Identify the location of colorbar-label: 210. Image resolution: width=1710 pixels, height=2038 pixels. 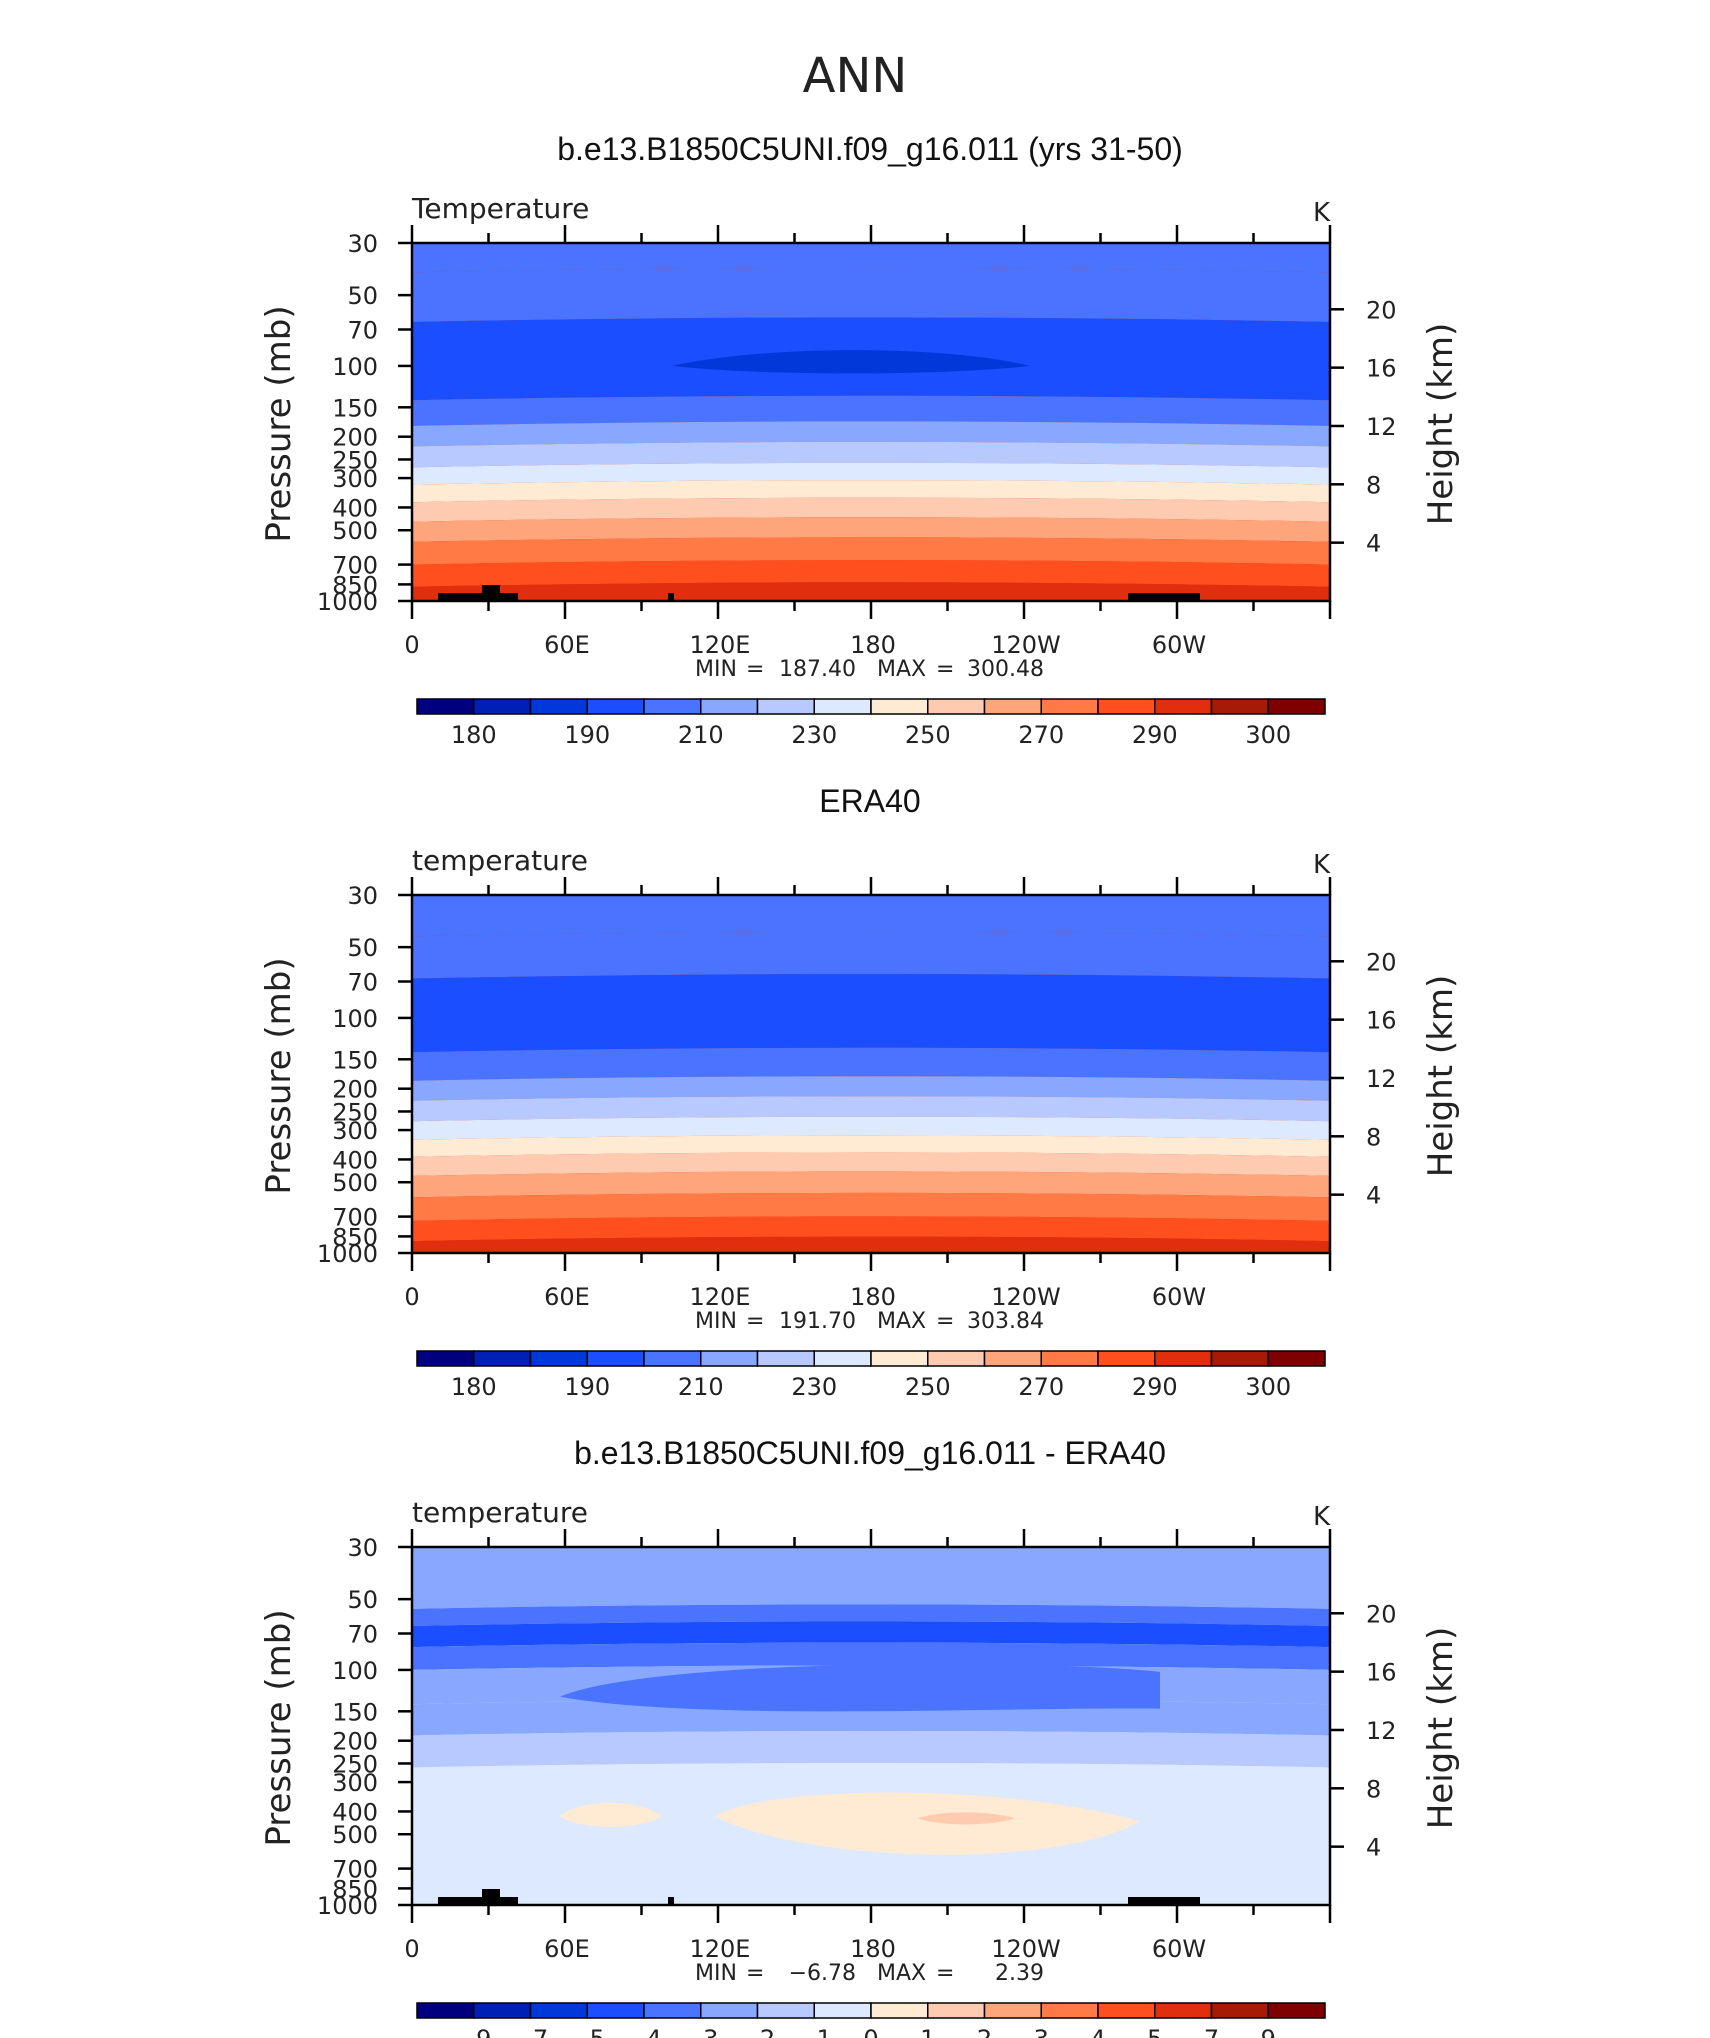
(701, 735).